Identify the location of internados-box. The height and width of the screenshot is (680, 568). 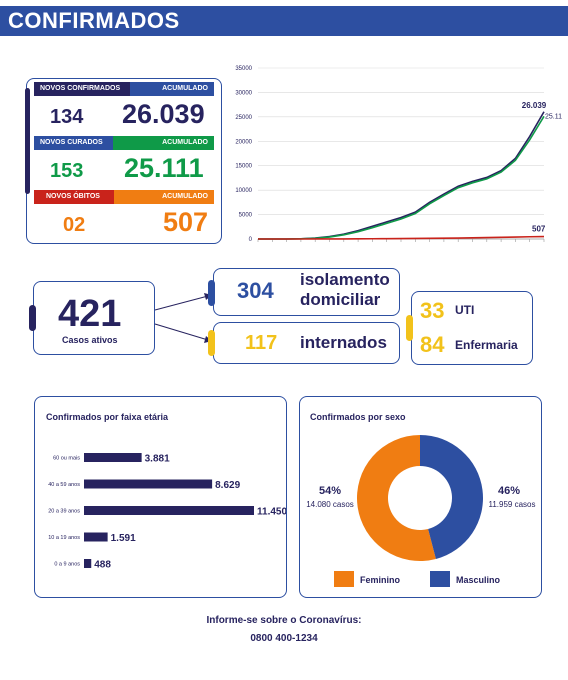
(306, 343).